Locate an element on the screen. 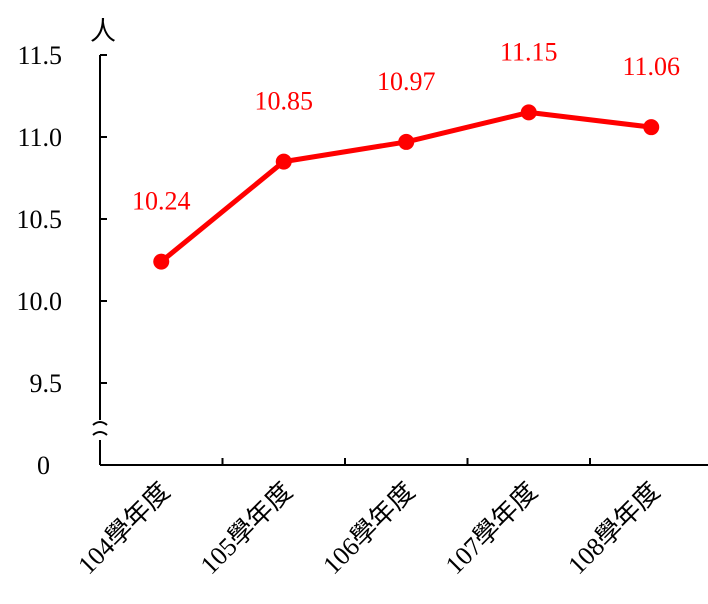 This screenshot has height=604, width=708. data-label: 10.24 is located at coordinates (161, 201).